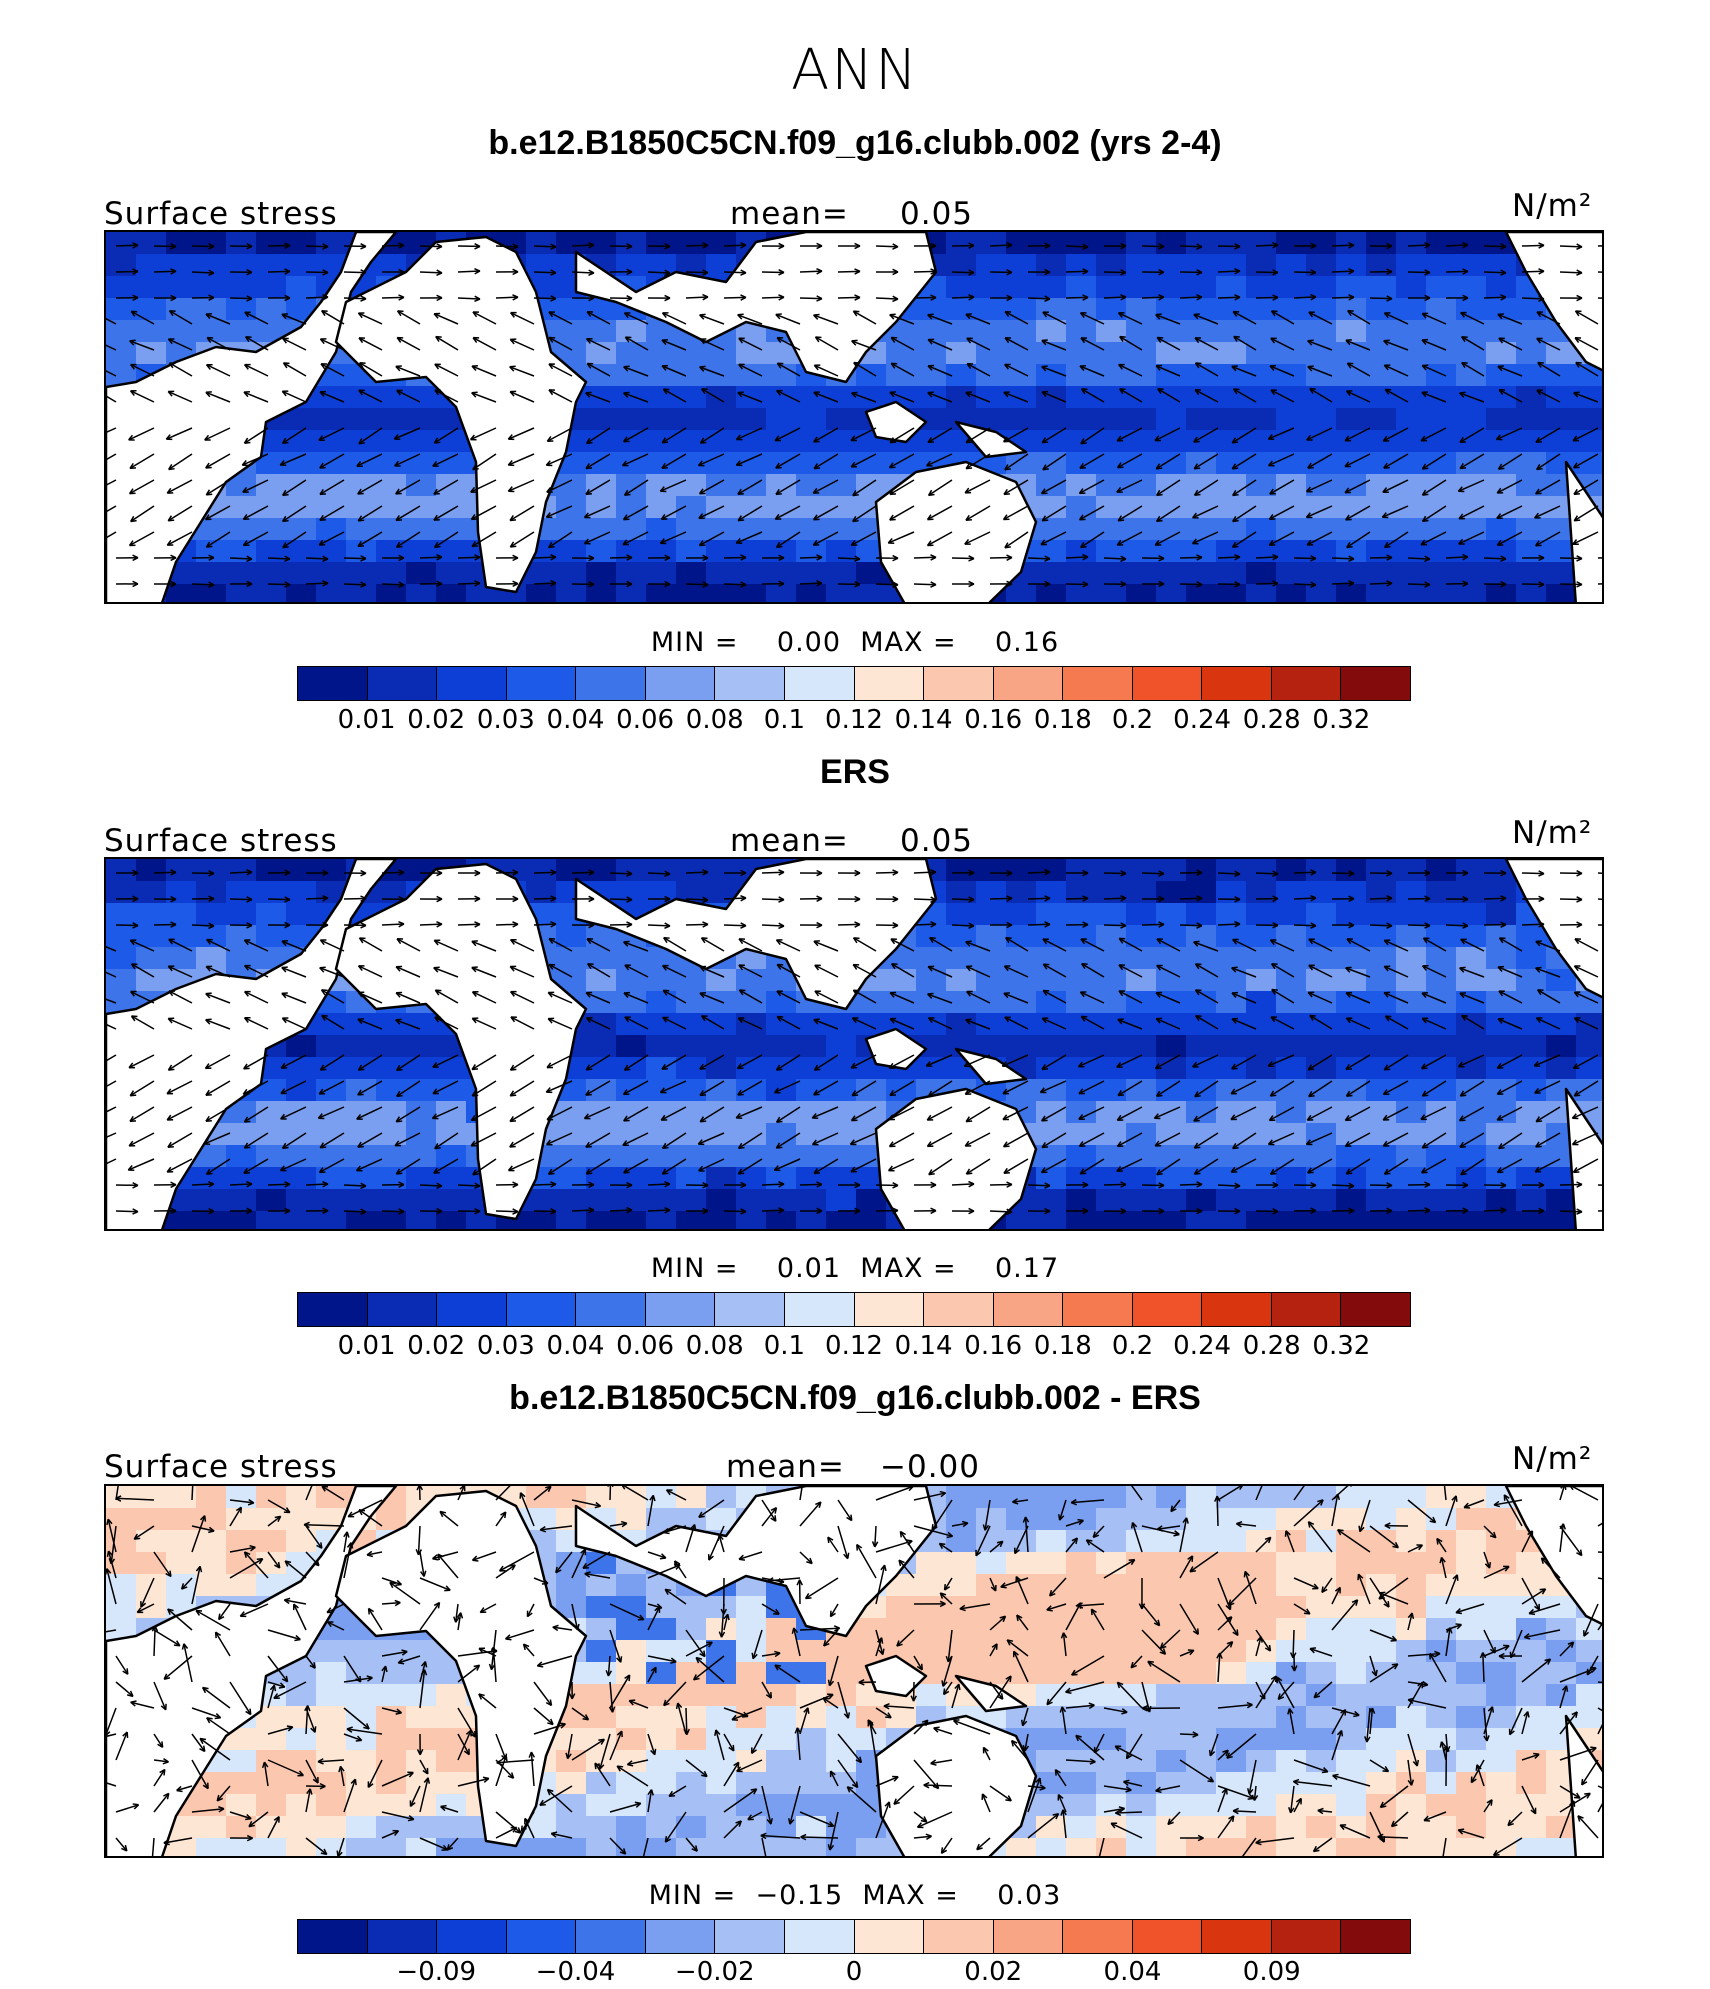 The width and height of the screenshot is (1710, 1989). What do you see at coordinates (221, 1467) in the screenshot?
I see `variable-label: Surface stress` at bounding box center [221, 1467].